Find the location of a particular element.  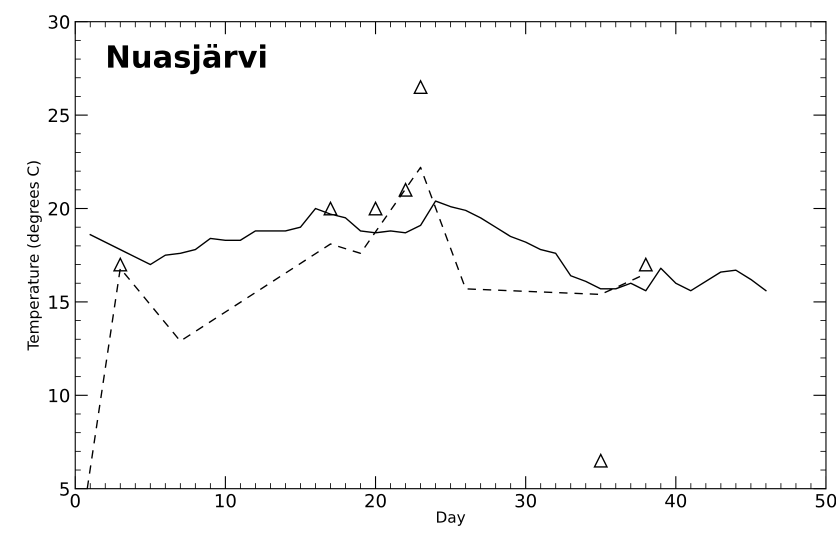

x-axis-title: Day is located at coordinates (451, 519).